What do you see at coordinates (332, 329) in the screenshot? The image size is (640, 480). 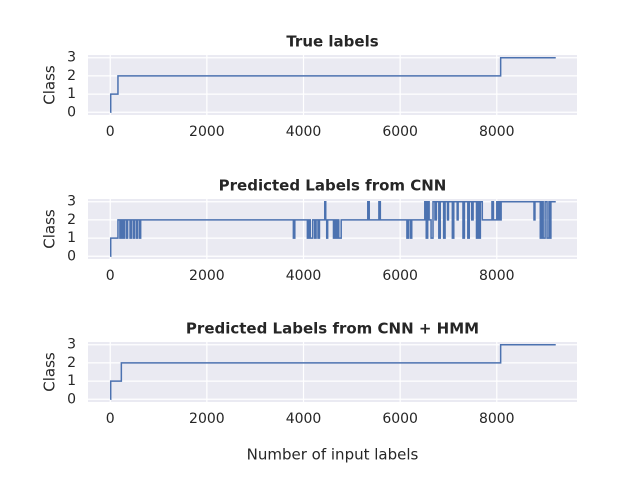 I see `chart-title: Predicted Labels from CNN + HMM` at bounding box center [332, 329].